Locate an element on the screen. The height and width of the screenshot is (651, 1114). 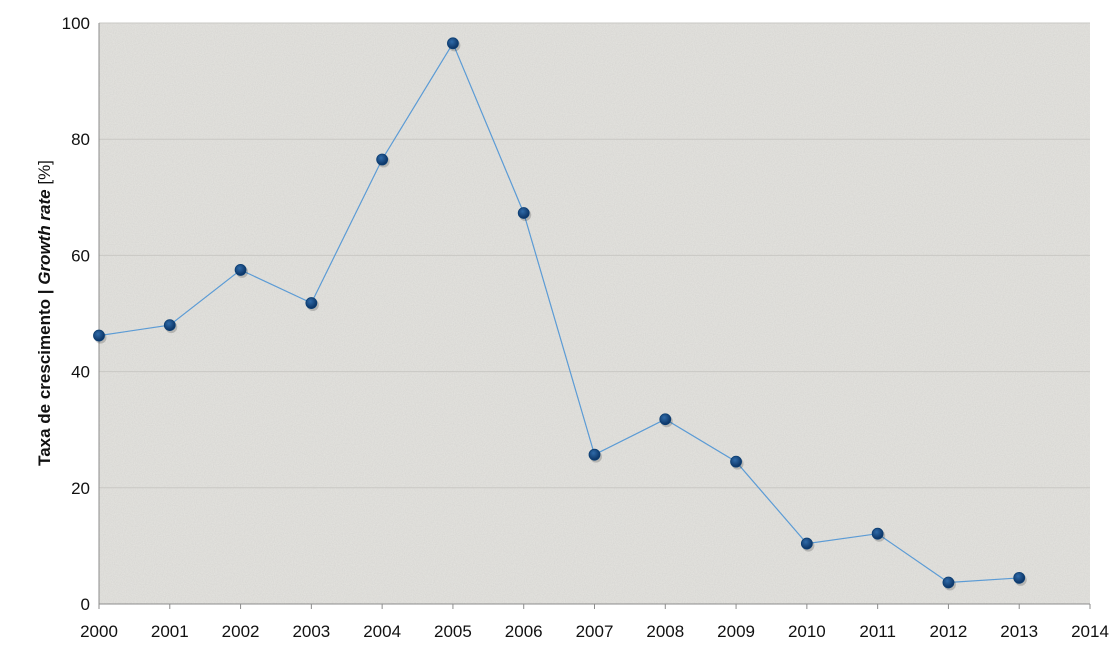
y-axis-title: Taxa de crescimento | Growth rate [%] is located at coordinates (44, 313).